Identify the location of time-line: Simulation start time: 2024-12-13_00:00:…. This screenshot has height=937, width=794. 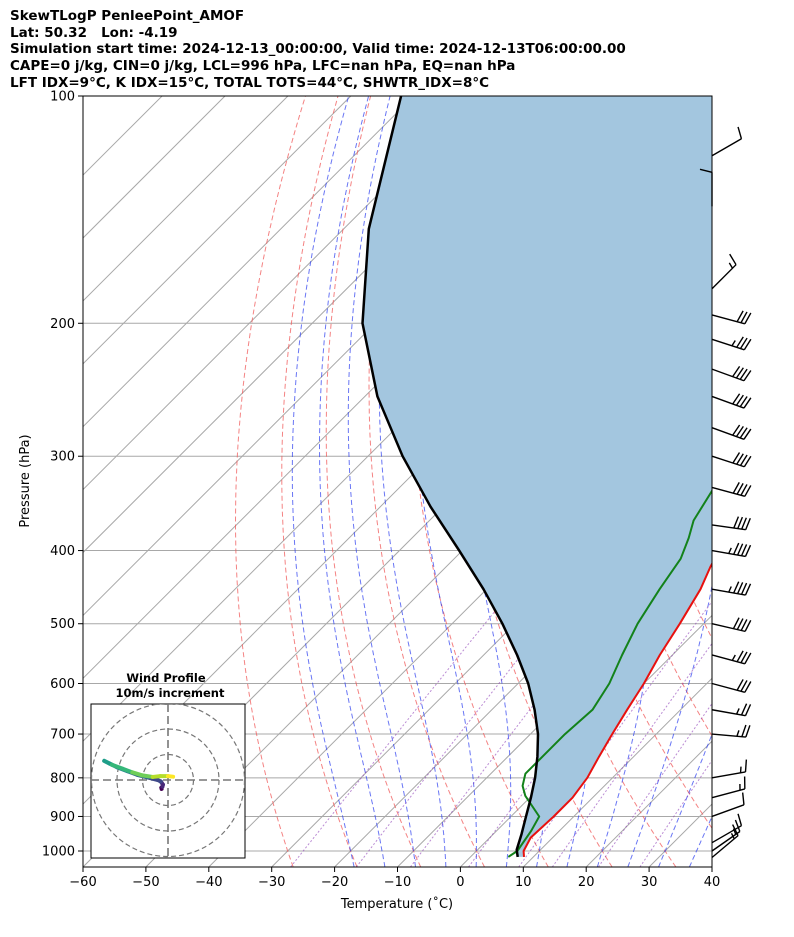
(318, 49).